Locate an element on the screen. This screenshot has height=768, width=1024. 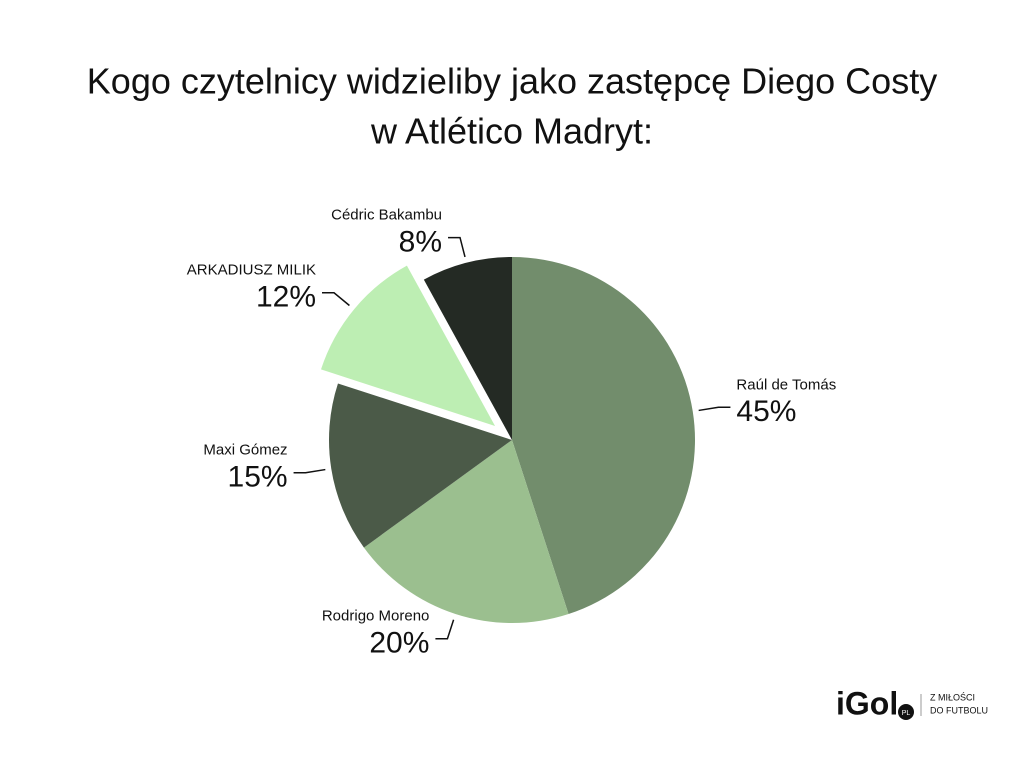
slice-label: Rodrigo Moreno is located at coordinates (376, 616).